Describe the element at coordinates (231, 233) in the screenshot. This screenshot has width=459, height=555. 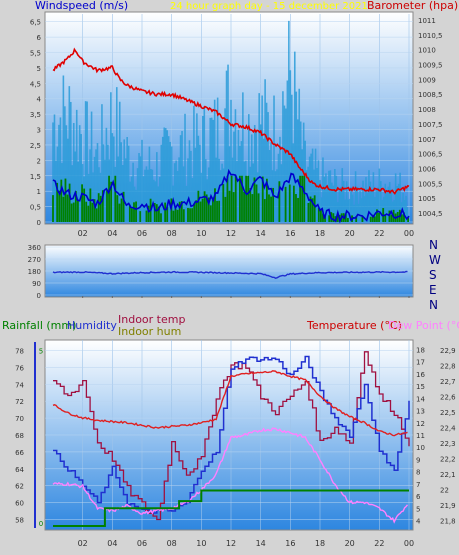
I see `wind-x-tick: 12` at that location.